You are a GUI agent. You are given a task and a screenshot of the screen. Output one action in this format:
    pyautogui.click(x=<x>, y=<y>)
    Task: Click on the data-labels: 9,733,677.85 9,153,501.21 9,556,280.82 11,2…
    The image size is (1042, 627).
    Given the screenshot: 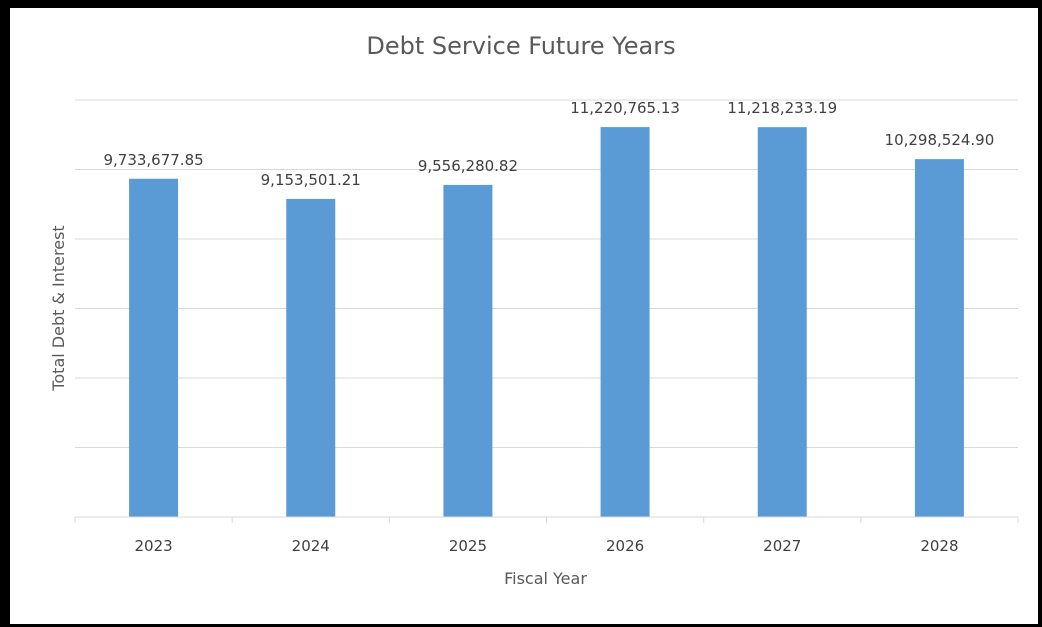 What is the action you would take?
    pyautogui.click(x=548, y=144)
    